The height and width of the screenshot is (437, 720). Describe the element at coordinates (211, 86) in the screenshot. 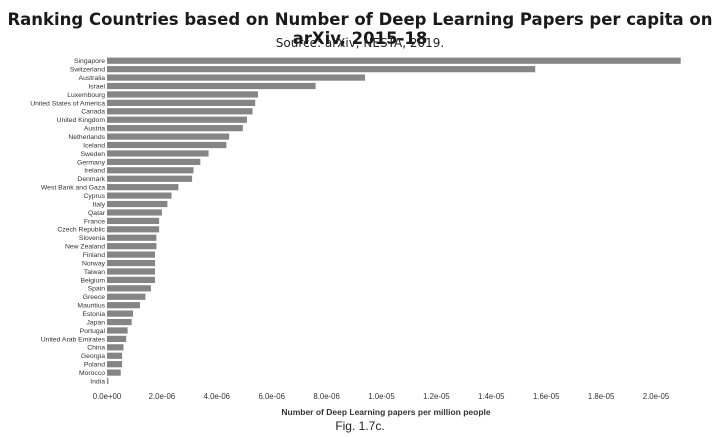

I see `bar-israel` at that location.